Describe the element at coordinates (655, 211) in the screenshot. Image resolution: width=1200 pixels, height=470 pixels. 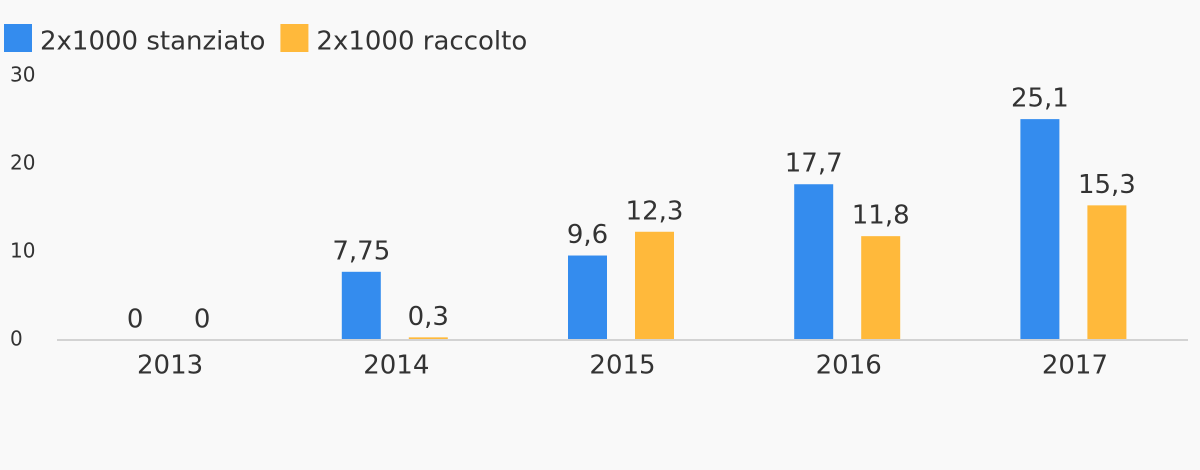
I see `value-label: 12,3` at that location.